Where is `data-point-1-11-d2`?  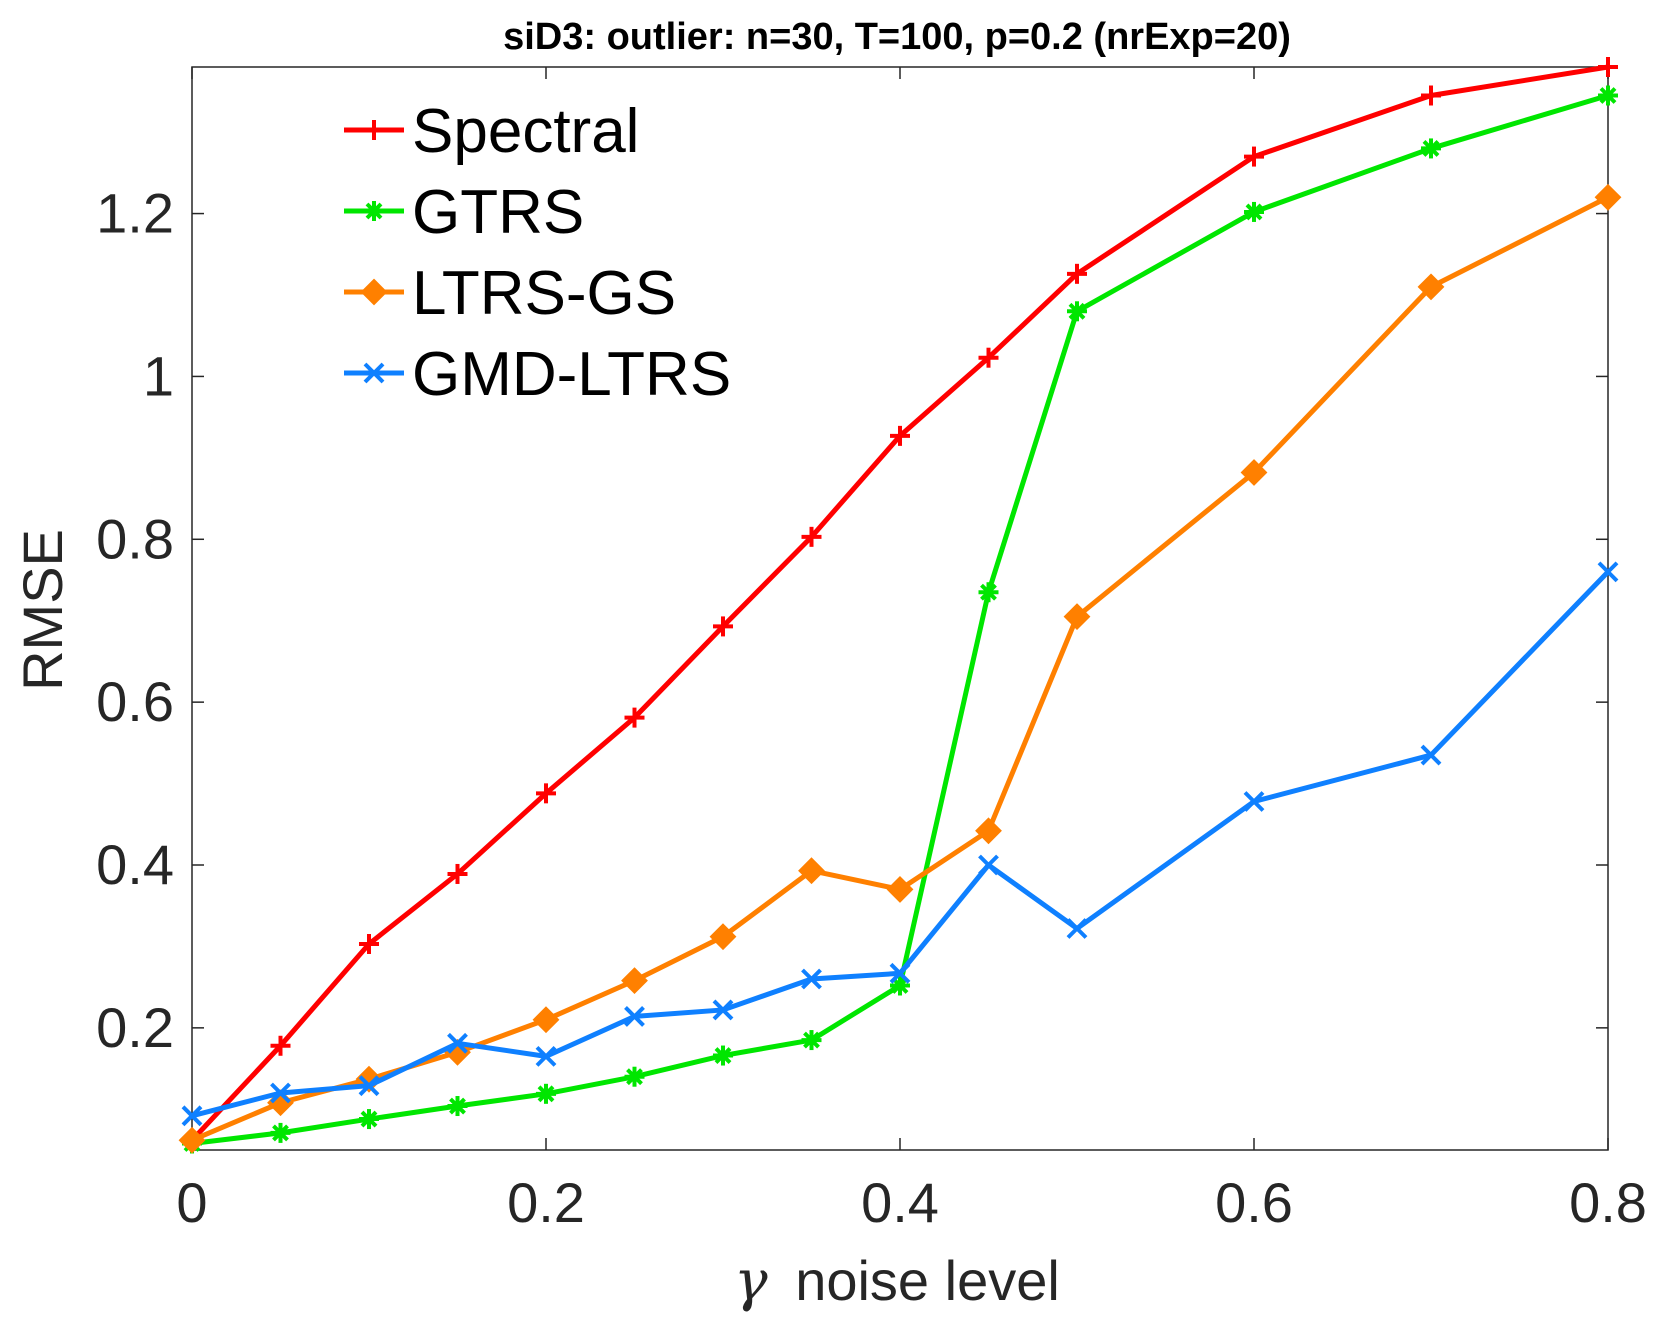
data-point-1-11-d2 is located at coordinates (1254, 212).